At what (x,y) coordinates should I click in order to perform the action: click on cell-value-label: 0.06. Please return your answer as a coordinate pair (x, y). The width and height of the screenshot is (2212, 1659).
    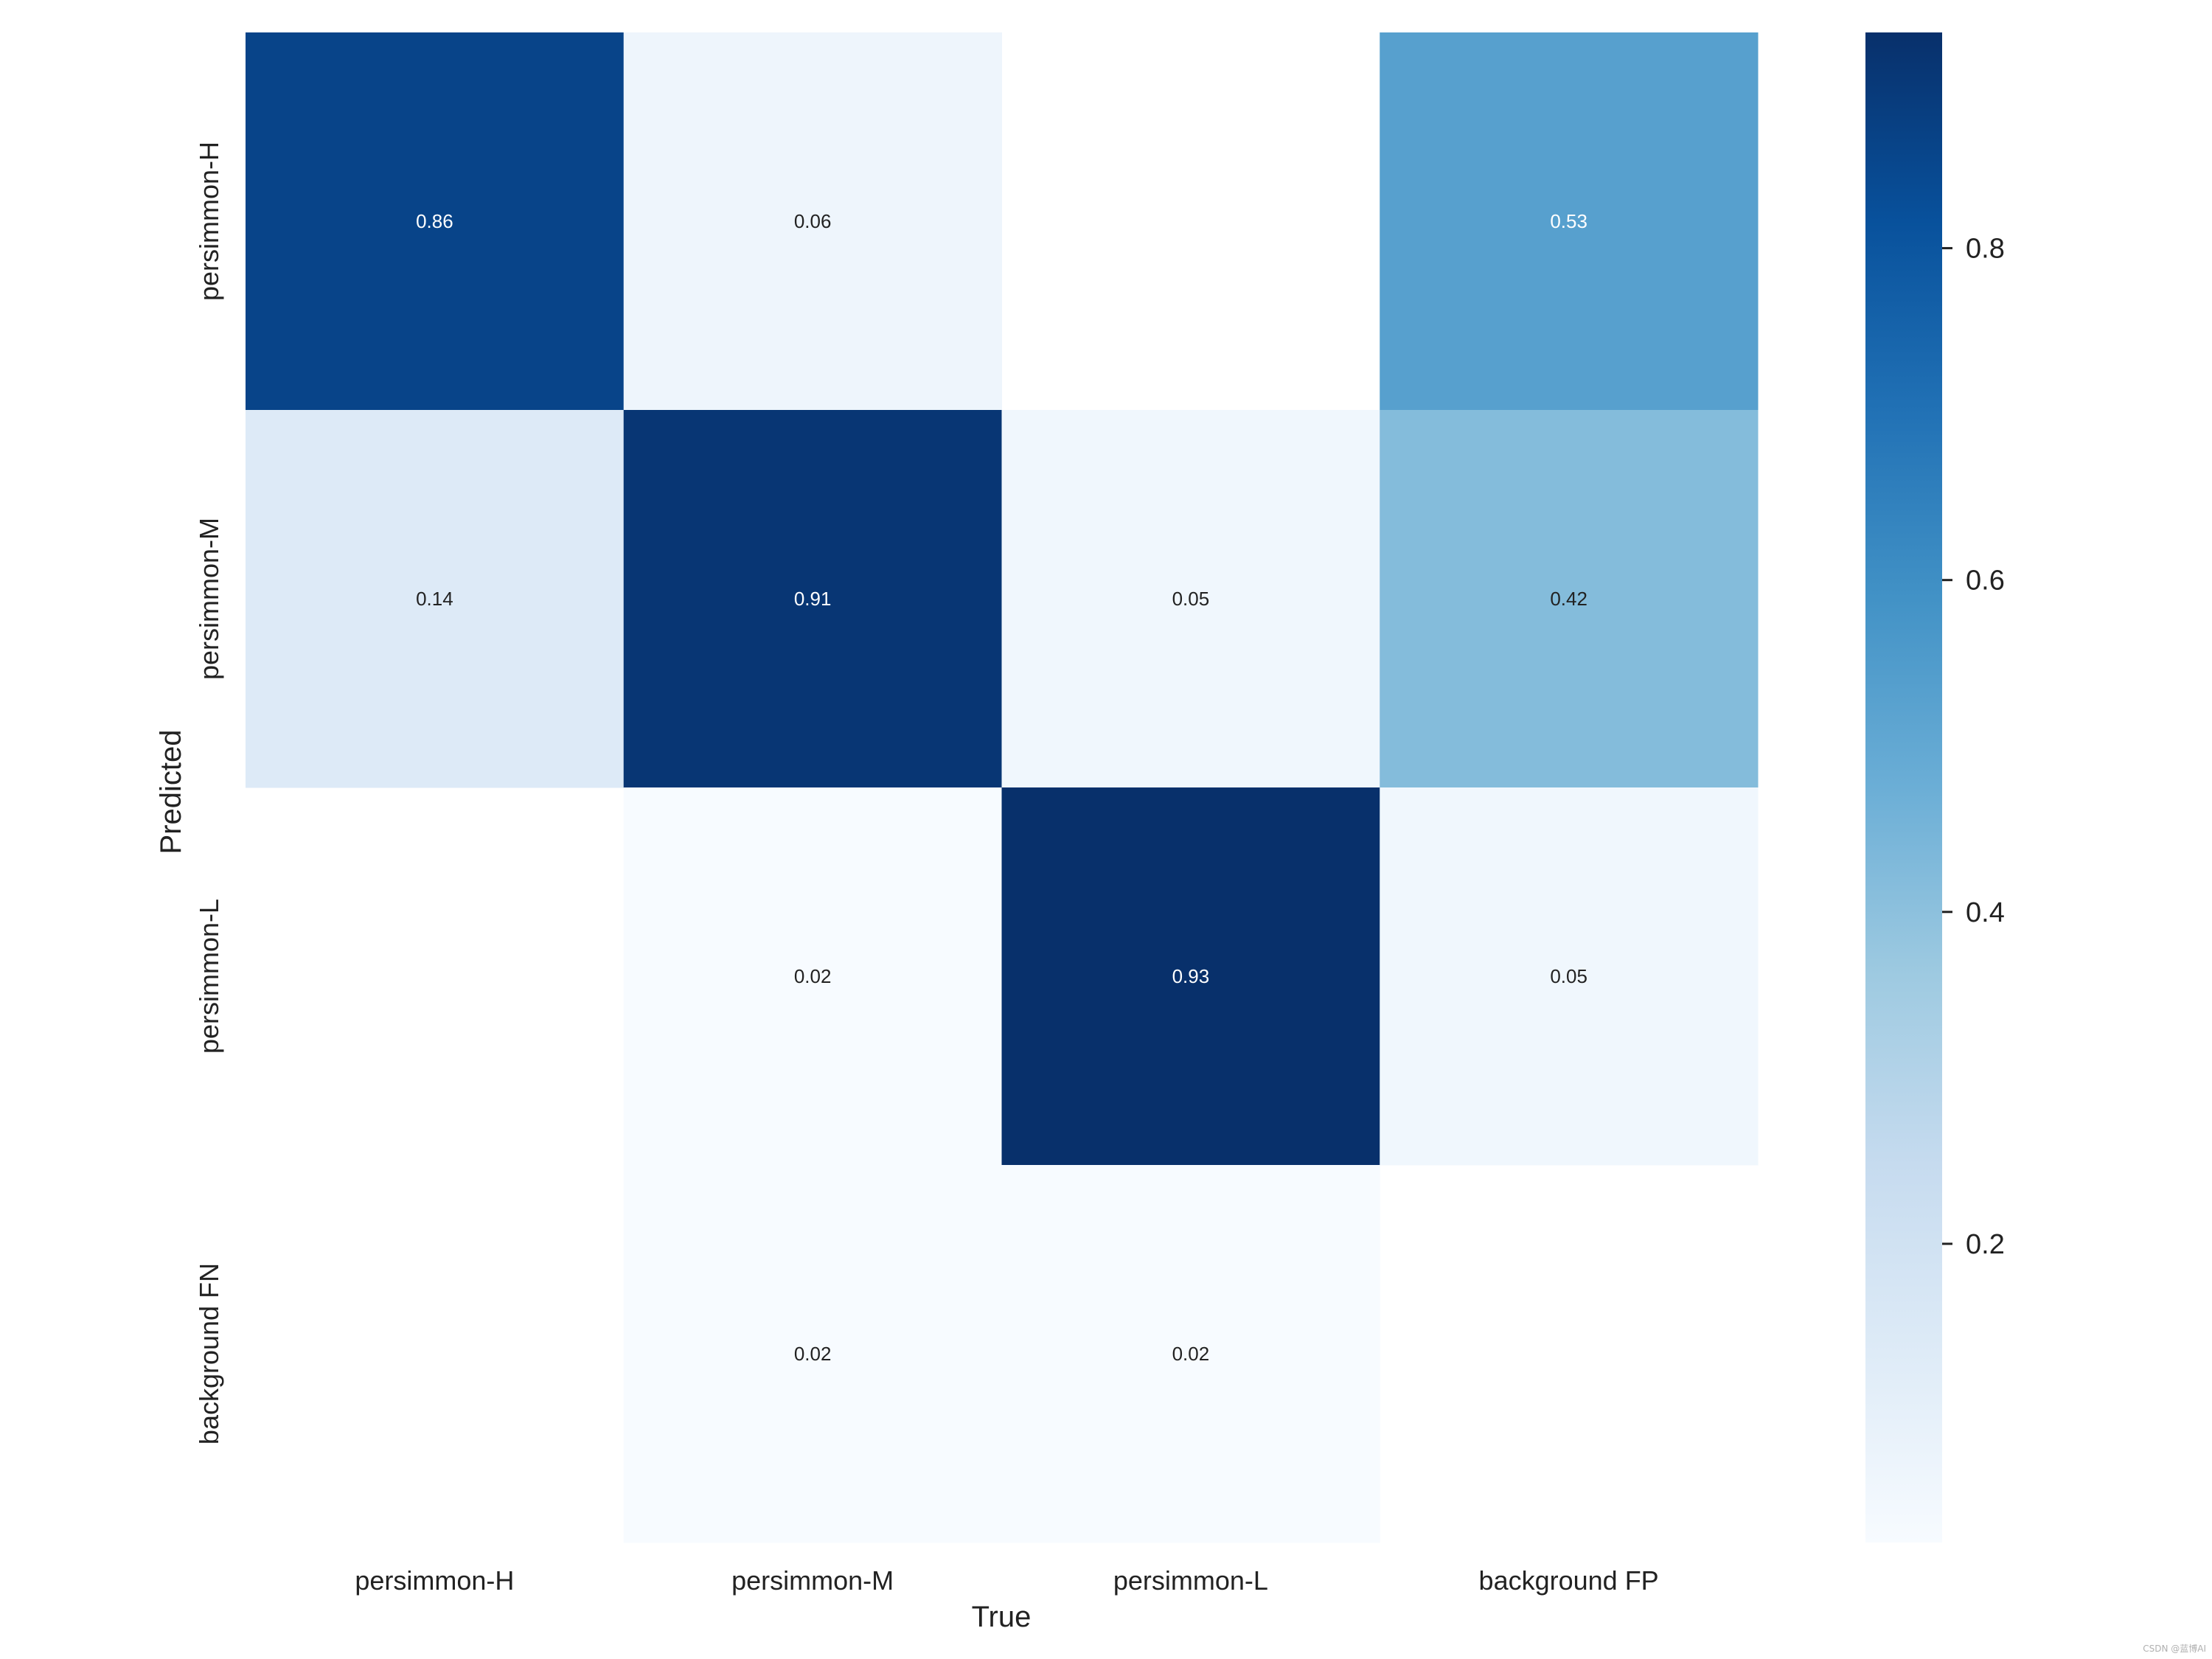
    Looking at the image, I should click on (813, 221).